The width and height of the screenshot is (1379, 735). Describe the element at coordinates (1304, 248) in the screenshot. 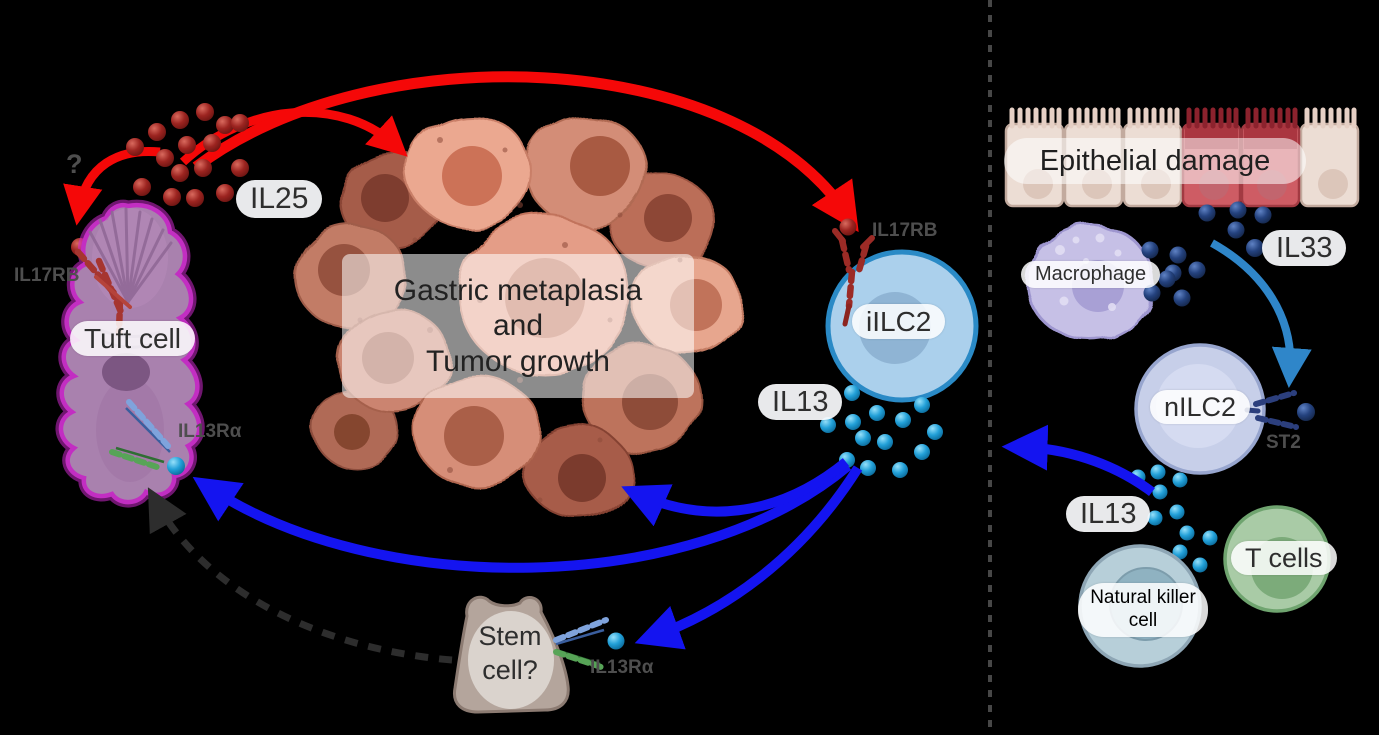

I see `il33-label: IL33` at that location.